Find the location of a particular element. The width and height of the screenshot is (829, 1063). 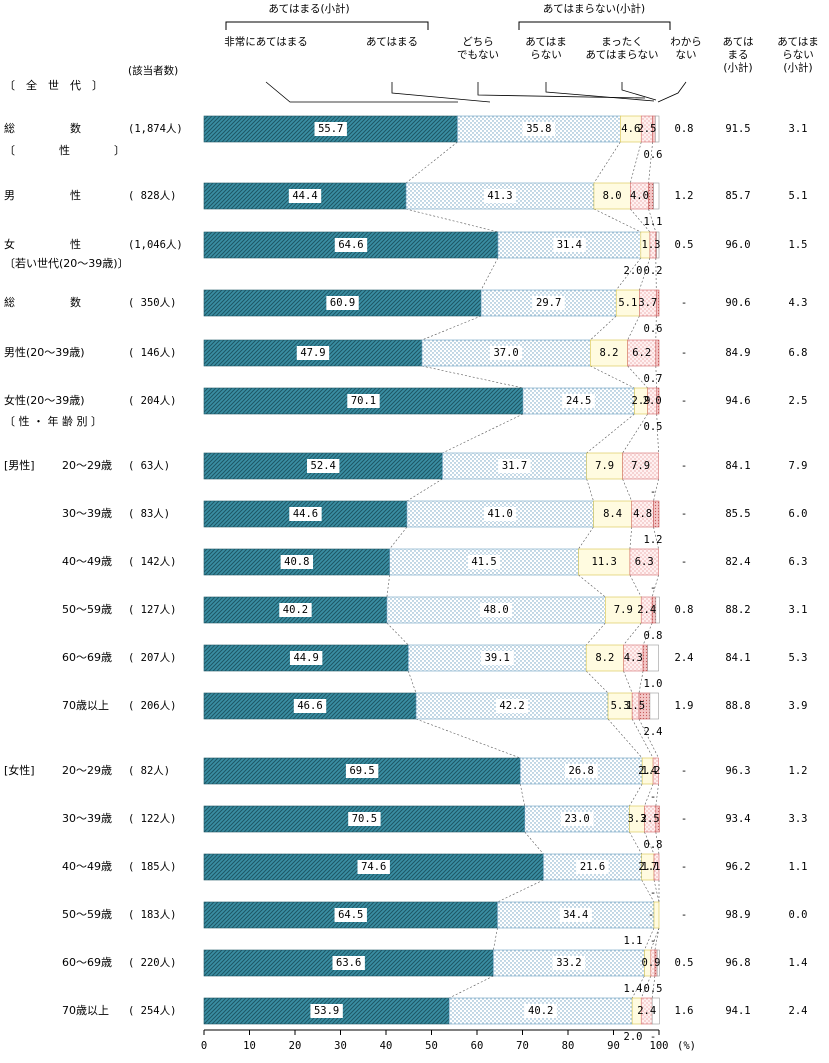

group-label: [男性] is located at coordinates (19, 465).